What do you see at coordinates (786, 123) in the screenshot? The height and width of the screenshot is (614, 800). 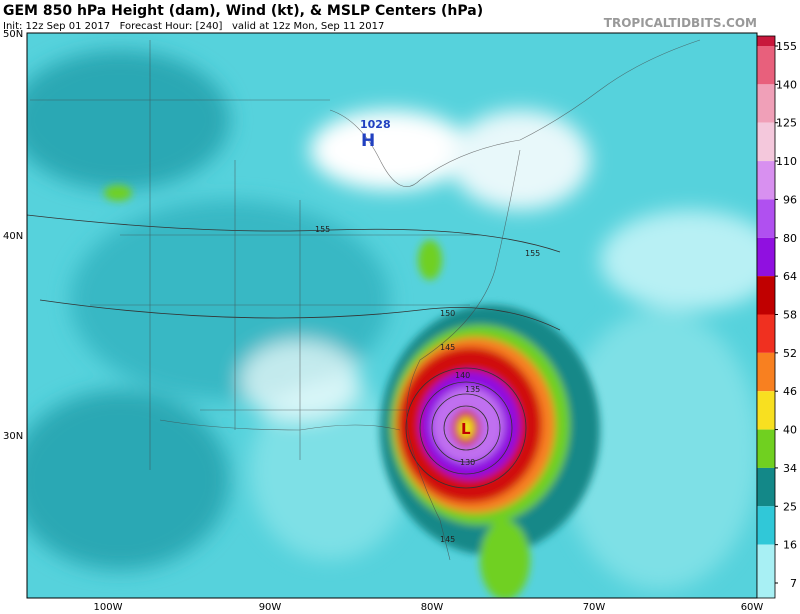 I see `colorbar-label: 125` at bounding box center [786, 123].